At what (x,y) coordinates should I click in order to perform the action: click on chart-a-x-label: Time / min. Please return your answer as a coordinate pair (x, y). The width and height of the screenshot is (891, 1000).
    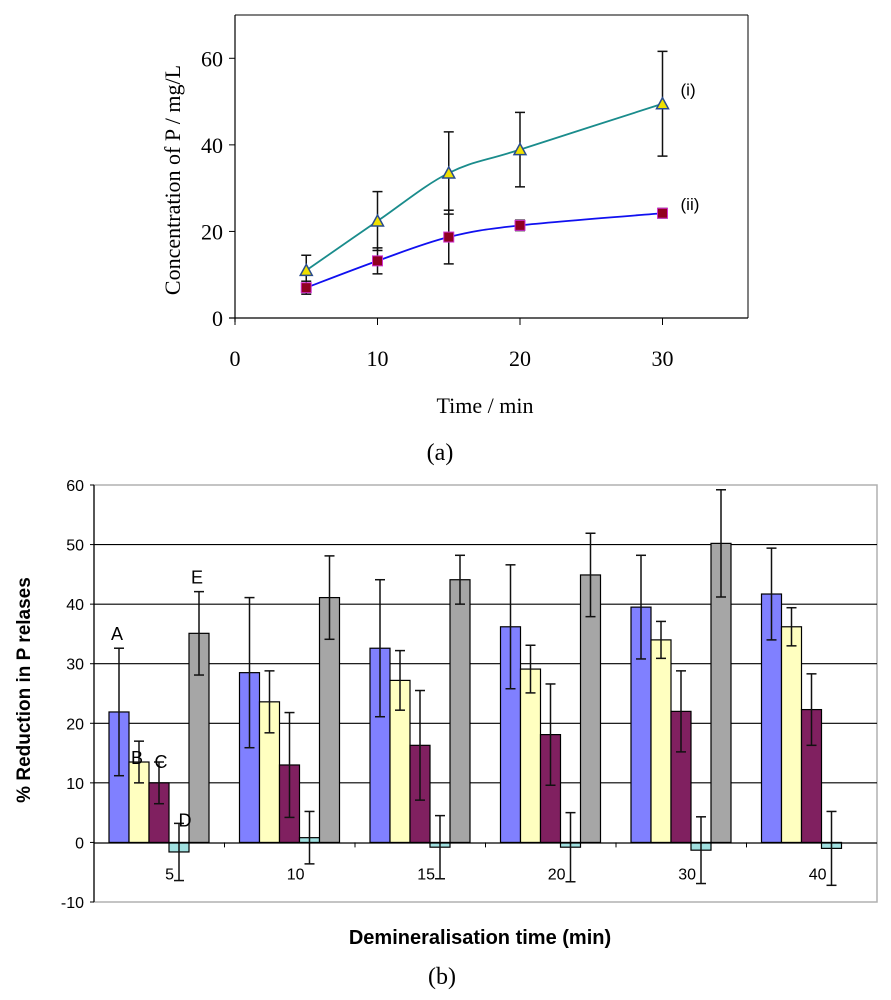
    Looking at the image, I should click on (485, 405).